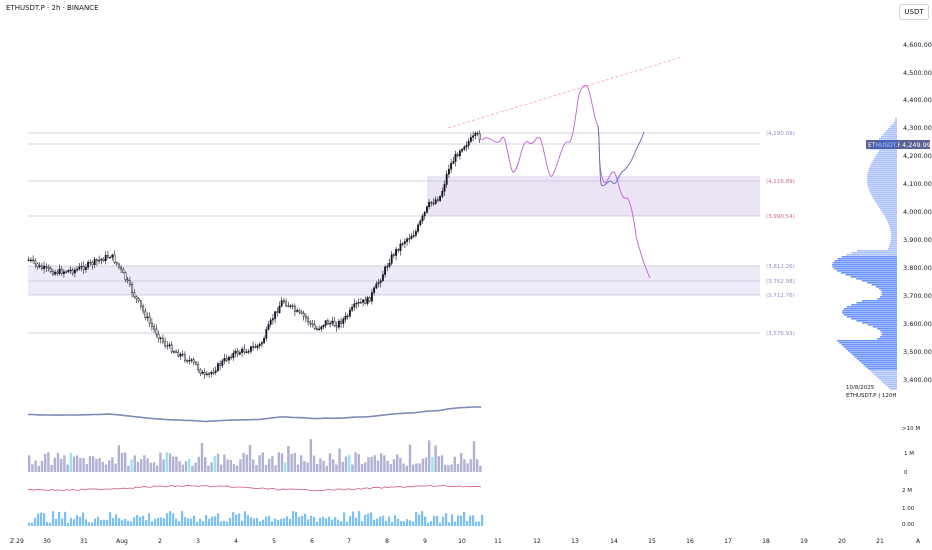 This screenshot has width=932, height=550. I want to click on time-tick: 2, so click(160, 541).